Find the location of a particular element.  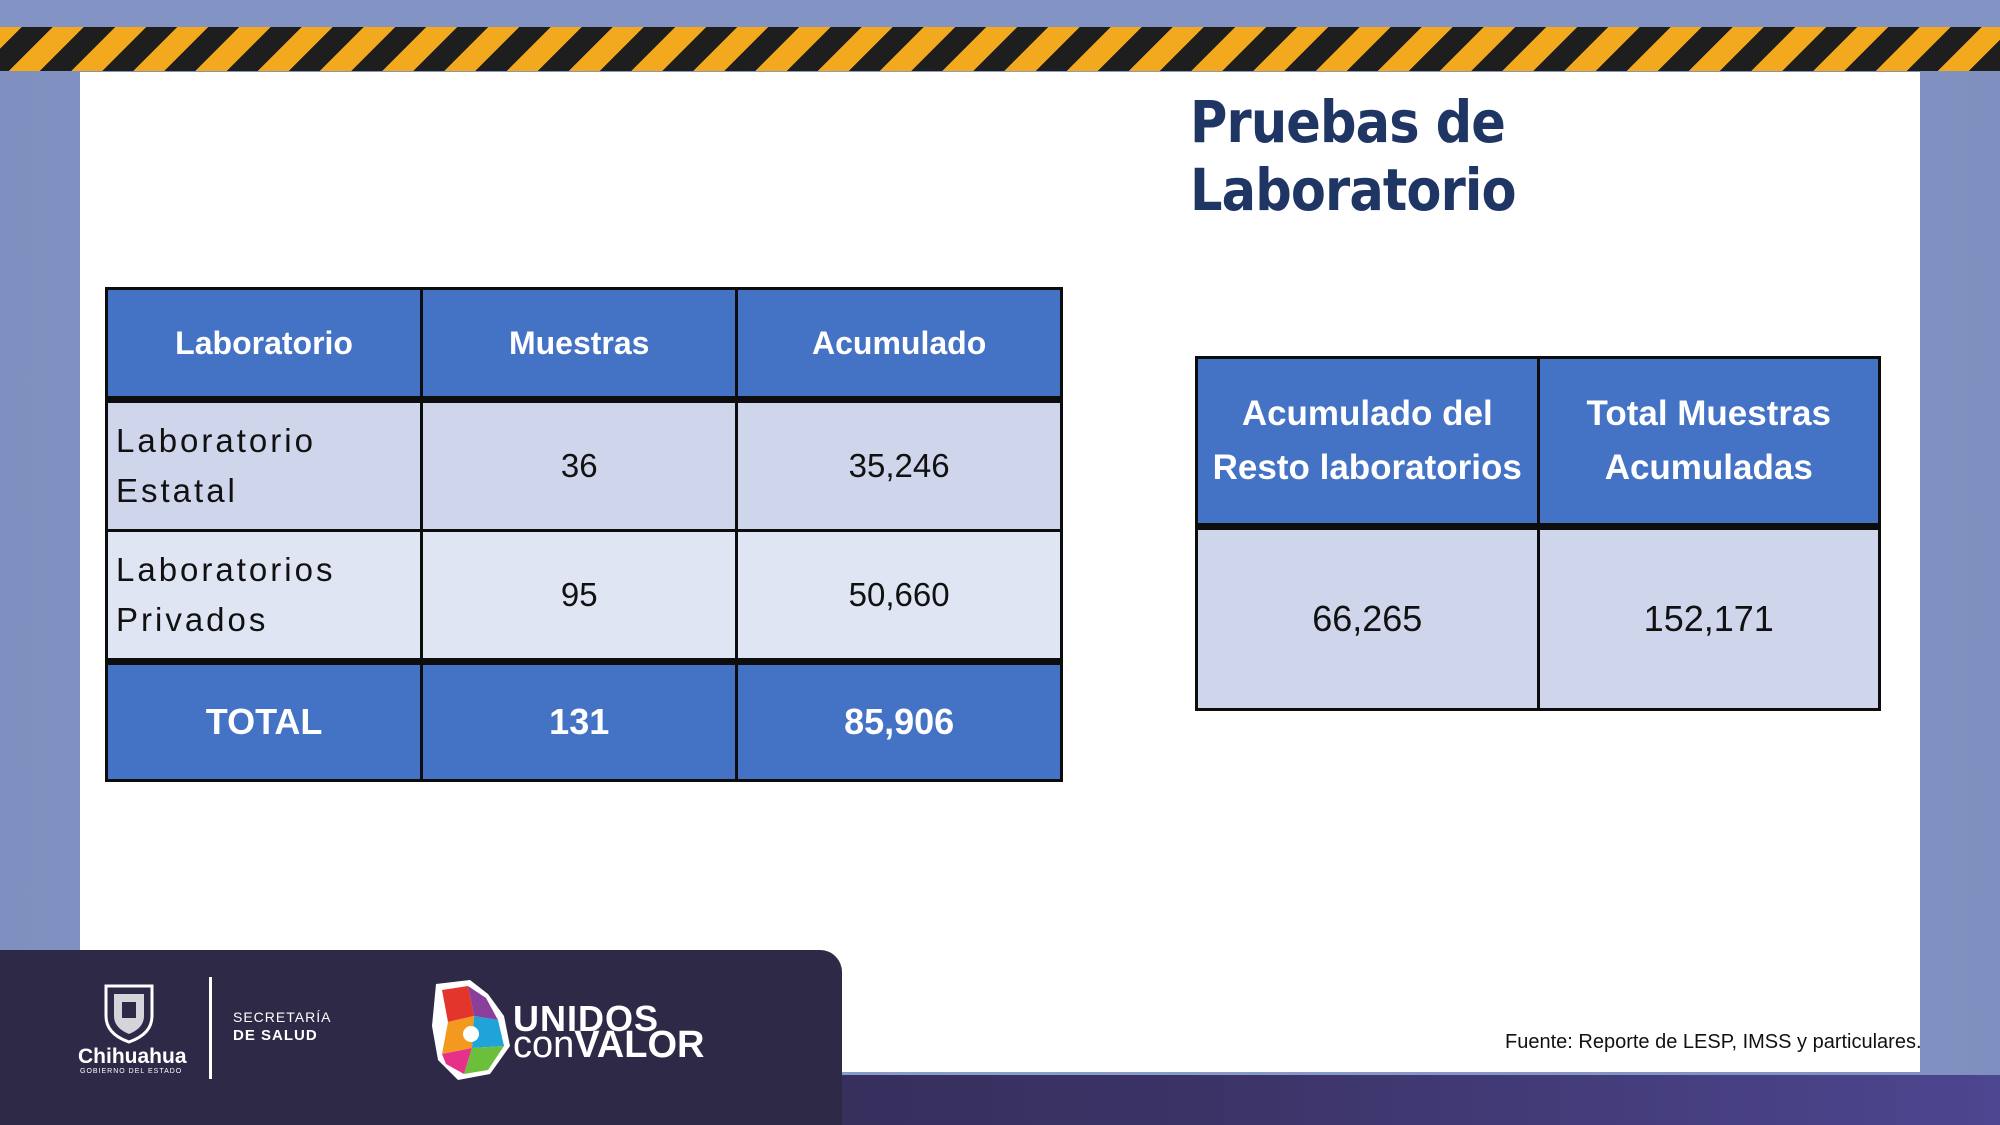

lab-name-line2: Estatal is located at coordinates (177, 490).